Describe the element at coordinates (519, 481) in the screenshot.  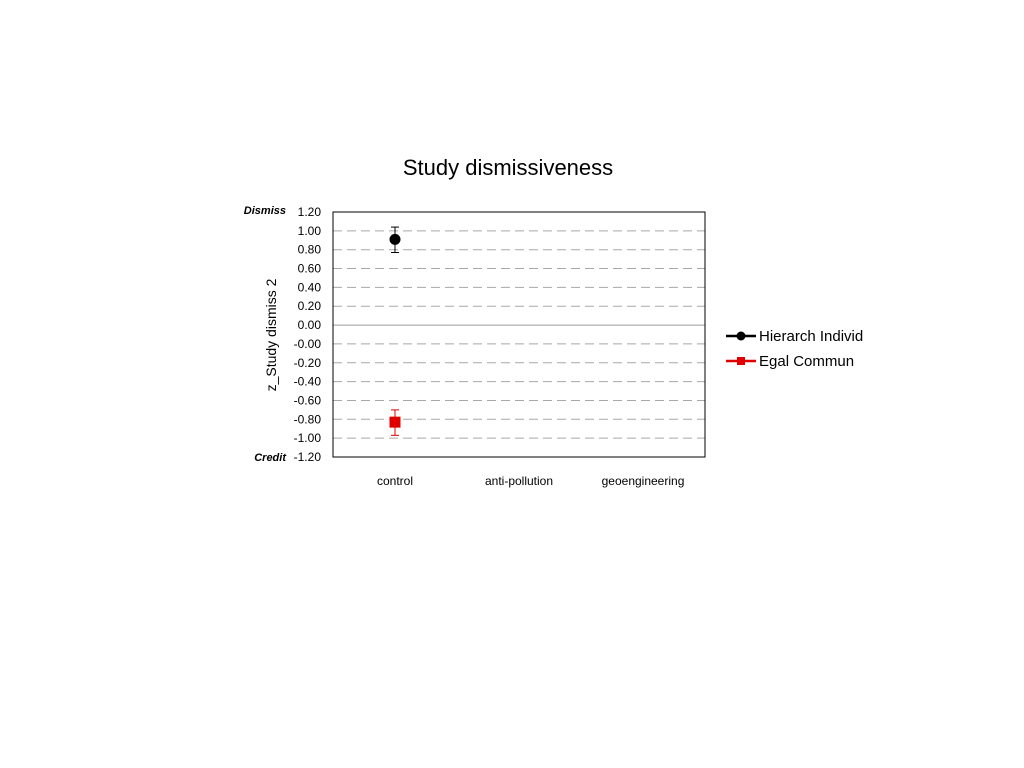
I see `x-category-label: anti-pollution` at that location.